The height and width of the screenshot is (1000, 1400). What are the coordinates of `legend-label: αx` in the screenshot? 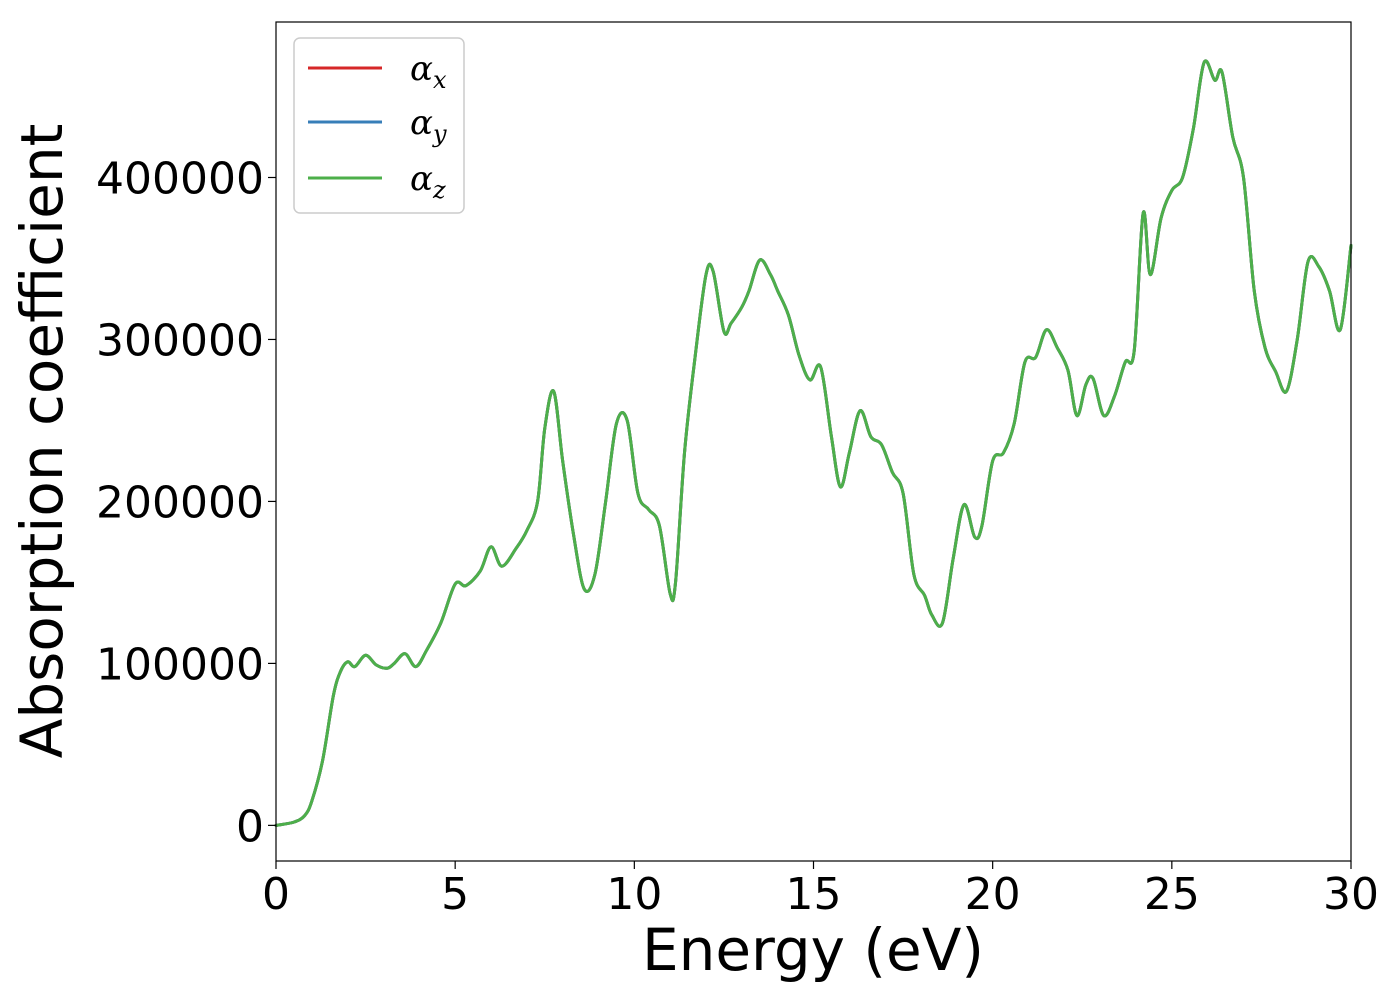 It's located at (428, 71).